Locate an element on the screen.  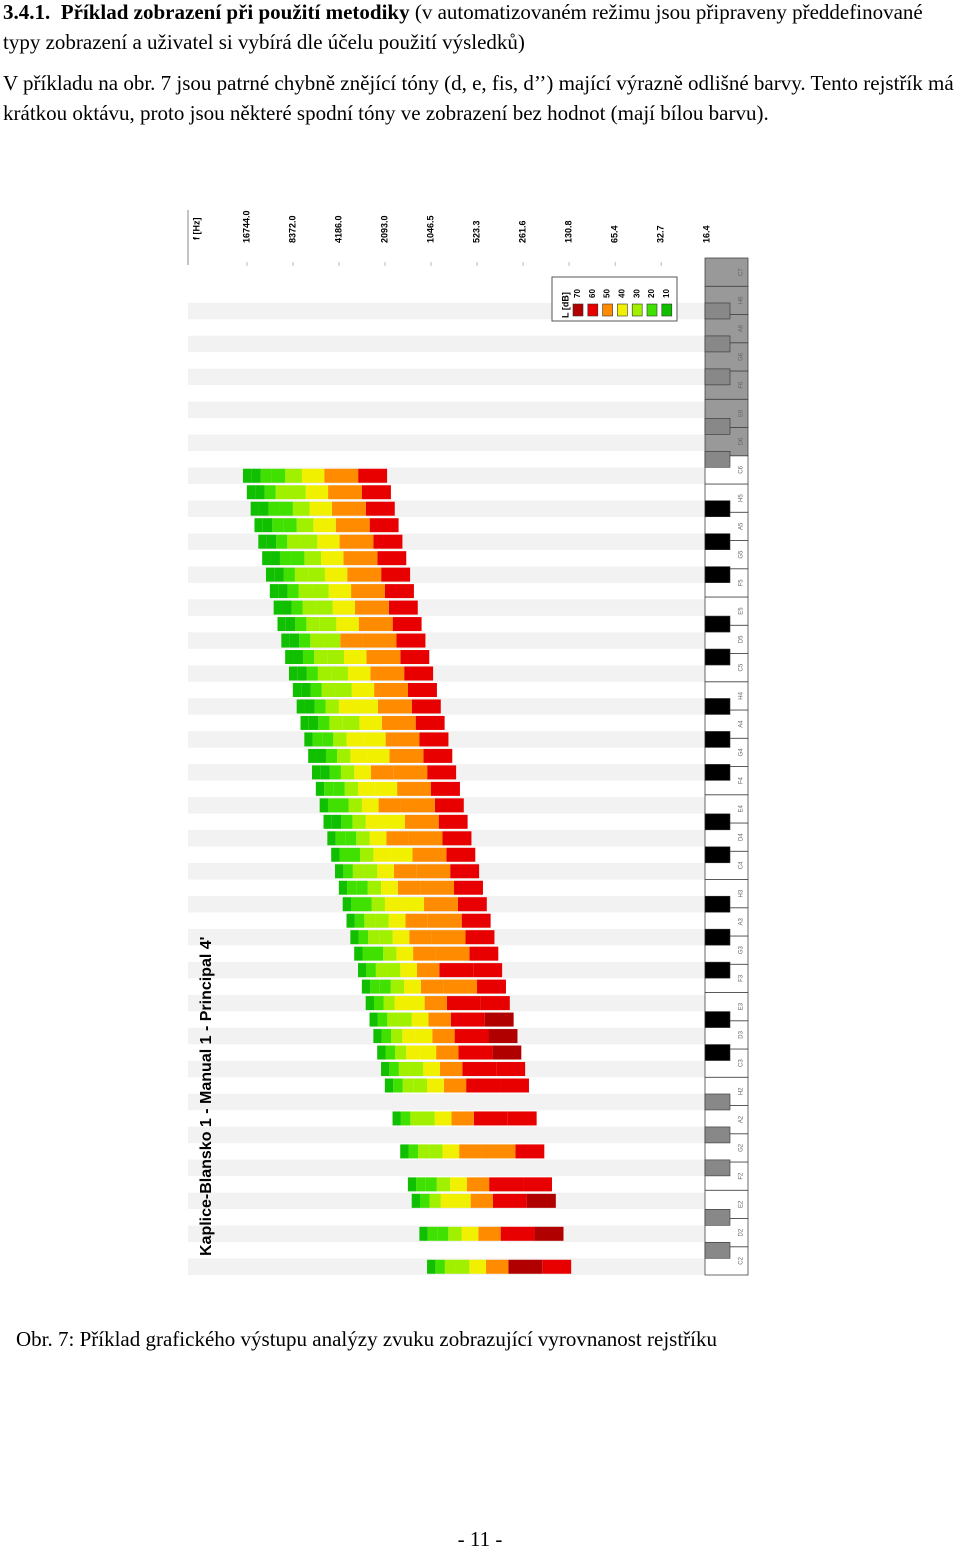
key-label: G3 is located at coordinates (742, 949).